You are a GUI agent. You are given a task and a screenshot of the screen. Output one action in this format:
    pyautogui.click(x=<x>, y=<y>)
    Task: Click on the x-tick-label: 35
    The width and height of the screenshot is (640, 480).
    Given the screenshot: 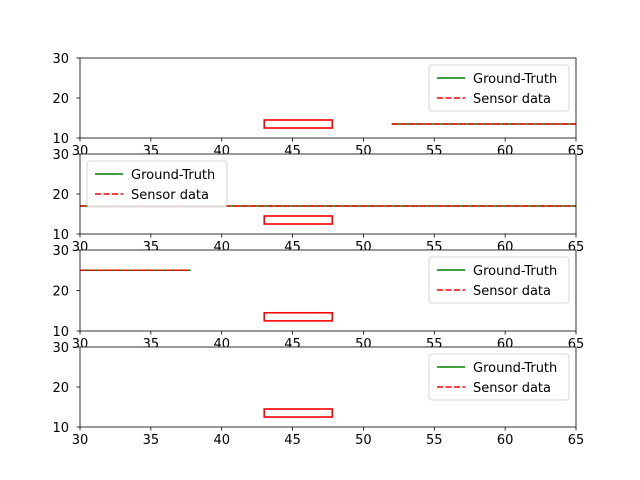 What is the action you would take?
    pyautogui.click(x=151, y=440)
    